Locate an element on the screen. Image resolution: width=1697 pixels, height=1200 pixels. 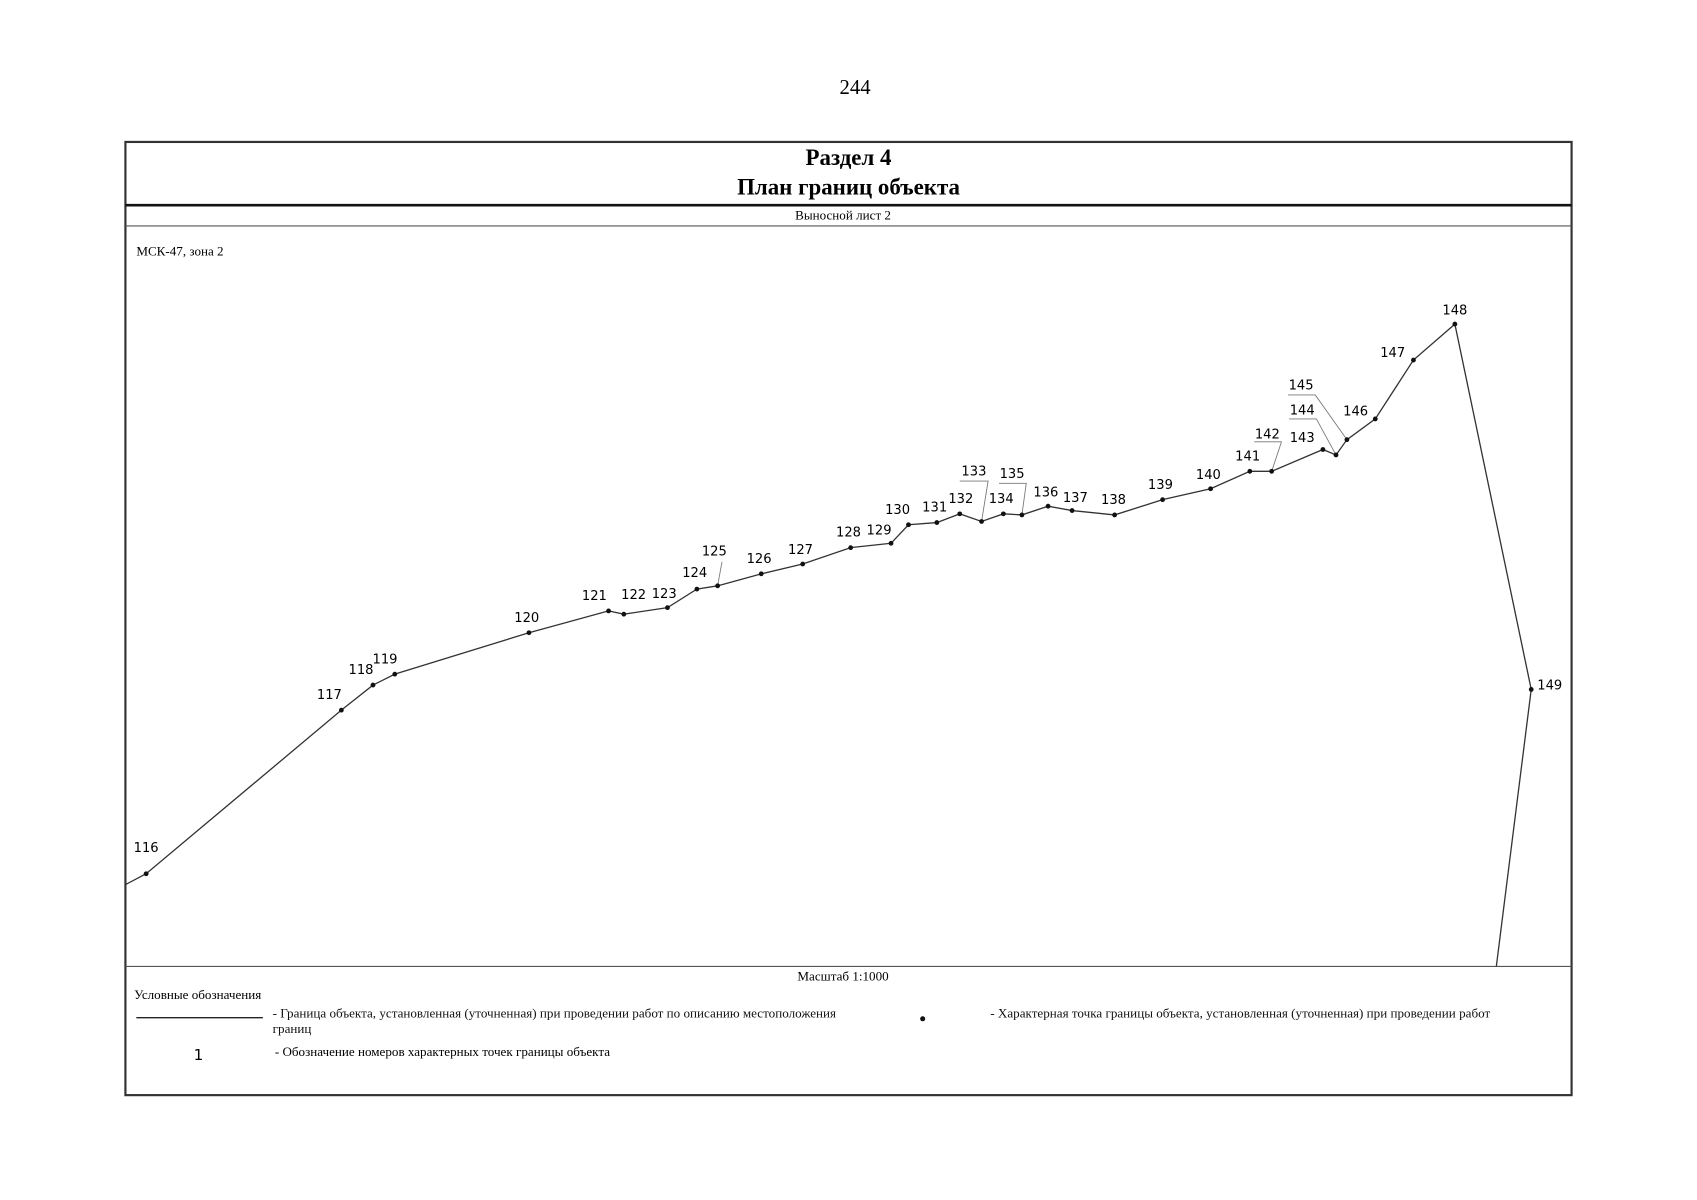
legend-title: Условные обозначения is located at coordinates (197, 994).